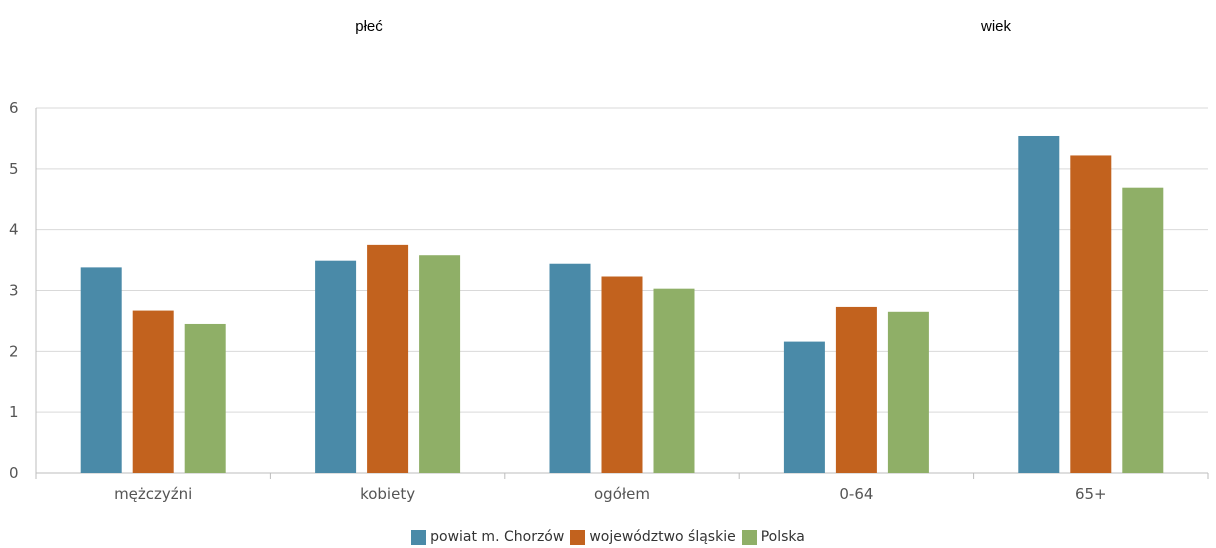  What do you see at coordinates (14, 169) in the screenshot?
I see `y-tick-label-5: 5` at bounding box center [14, 169].